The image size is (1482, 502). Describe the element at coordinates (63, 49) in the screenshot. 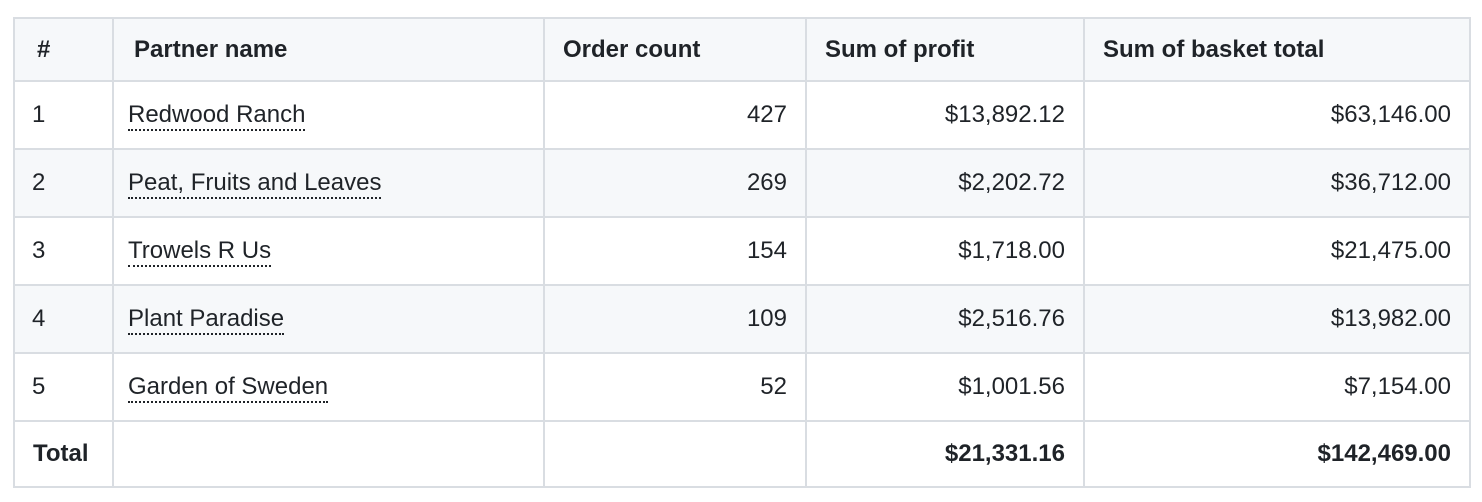

I see `column-header-index: #` at that location.